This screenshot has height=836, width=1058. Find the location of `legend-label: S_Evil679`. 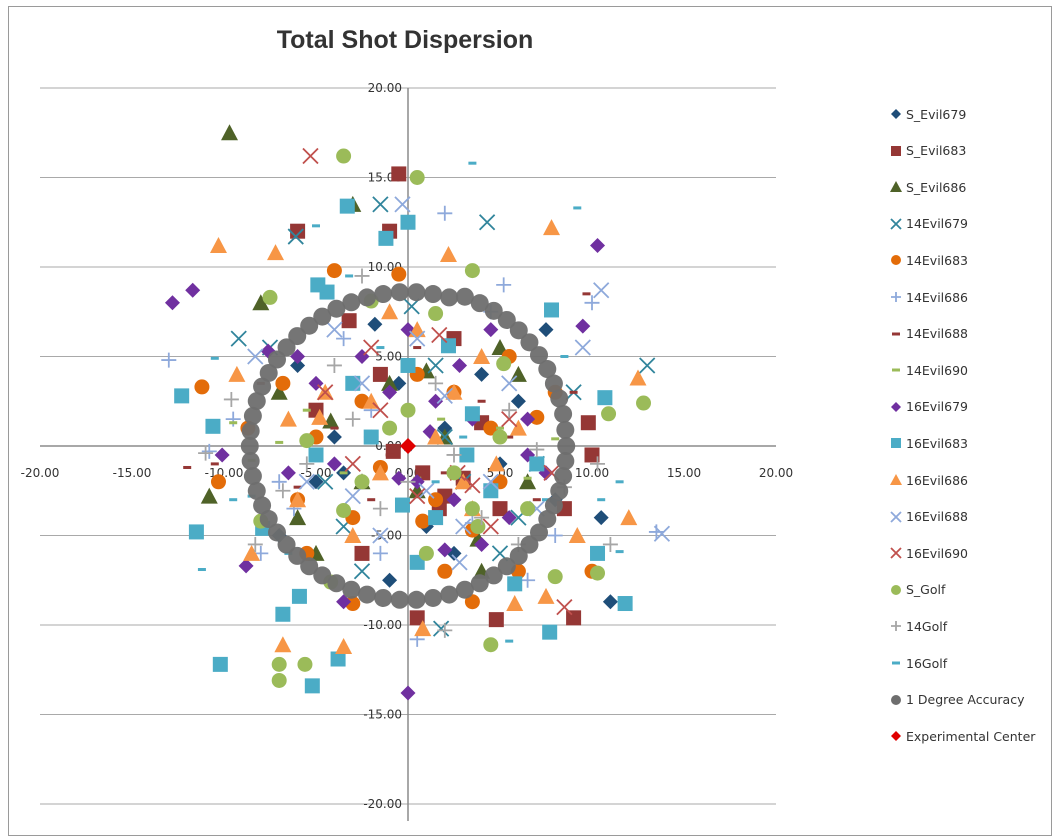

legend-label: S_Evil679 is located at coordinates (936, 114).